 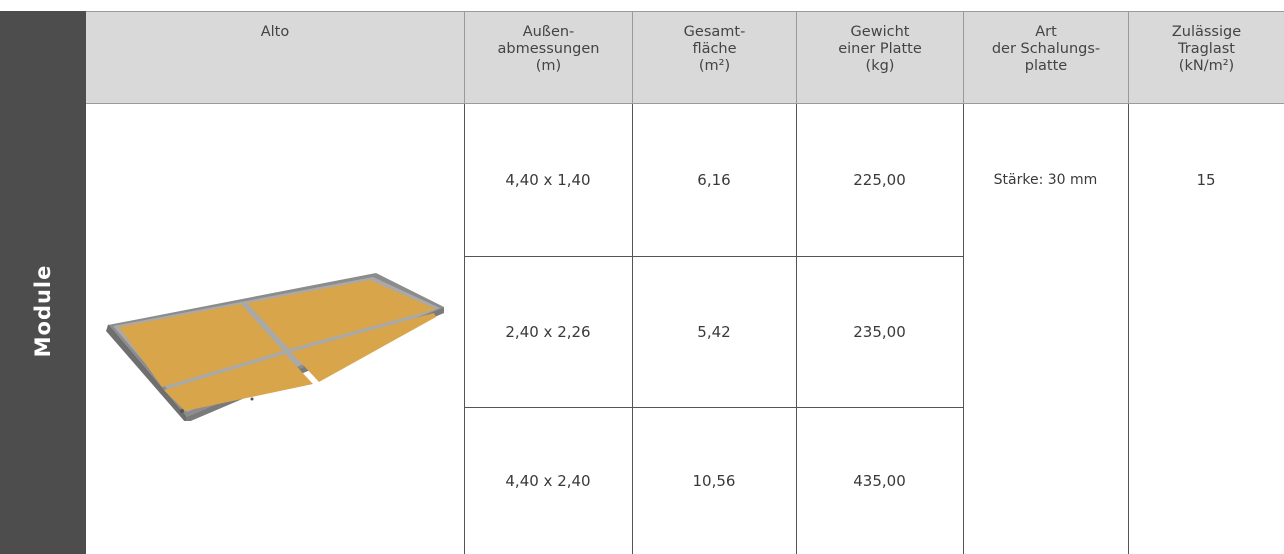 I want to click on header-area-l3: (m²), so click(x=714, y=66).